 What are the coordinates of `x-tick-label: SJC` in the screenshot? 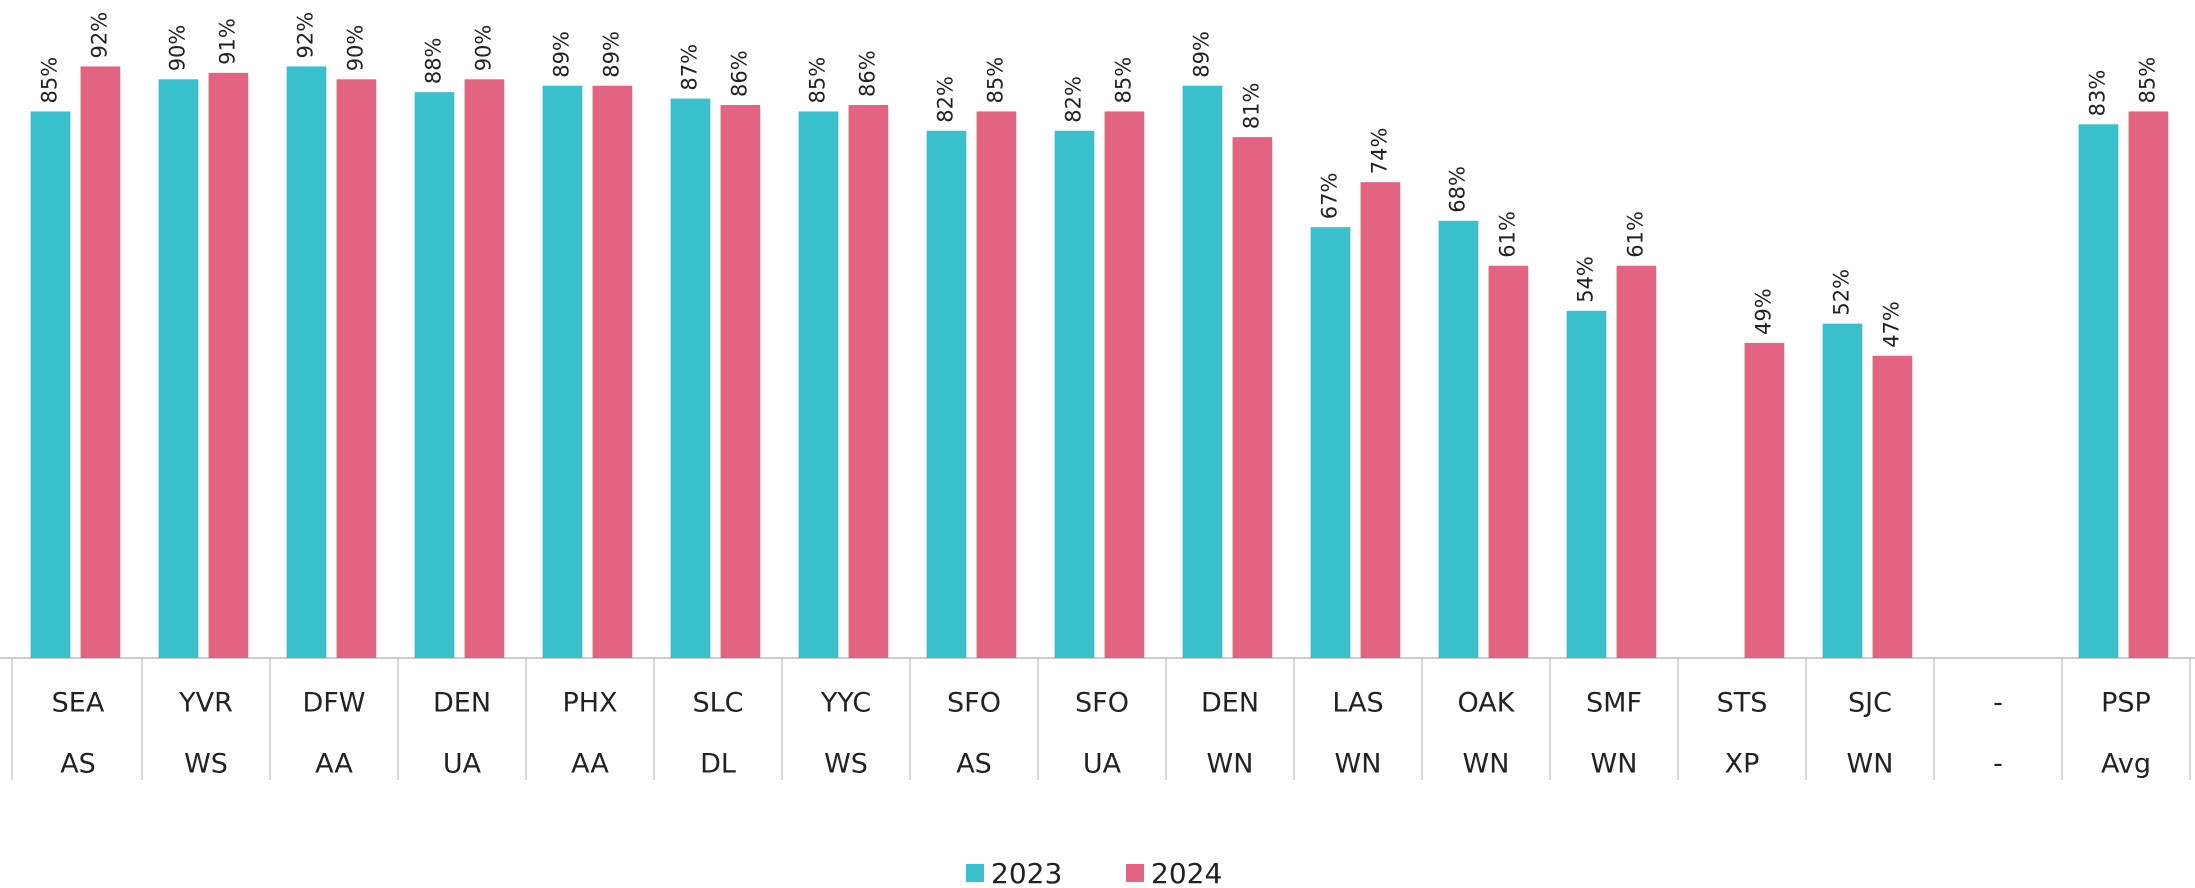 It's located at (1870, 703).